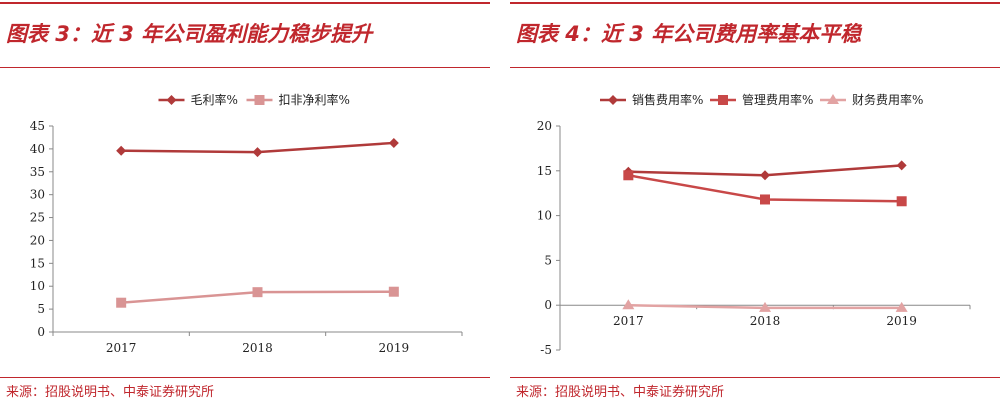 The width and height of the screenshot is (1000, 403). Describe the element at coordinates (667, 99) in the screenshot. I see `legend-label: 销售费用率%` at that location.